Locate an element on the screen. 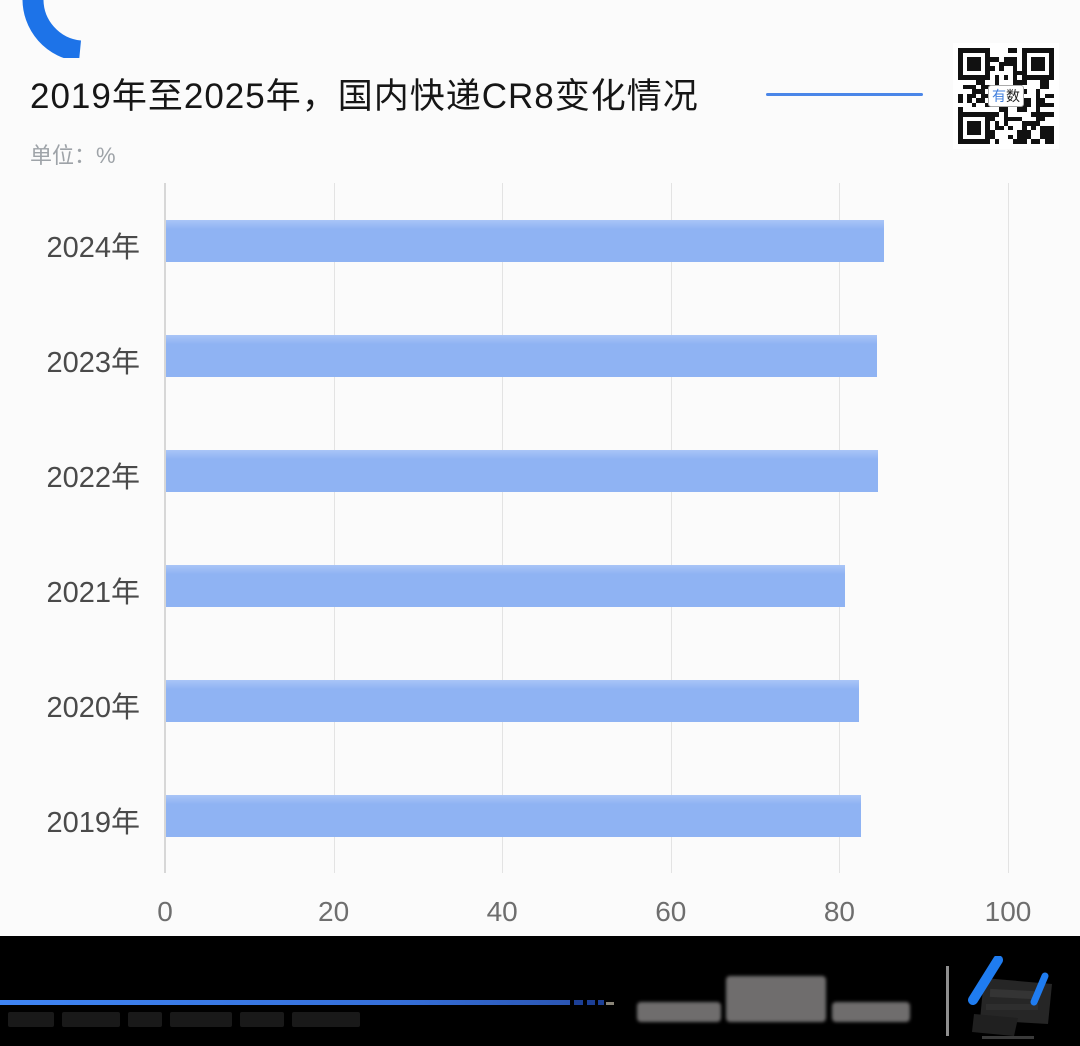 This screenshot has height=1046, width=1080. y-axis-label-2020: 2020年 is located at coordinates (93, 707).